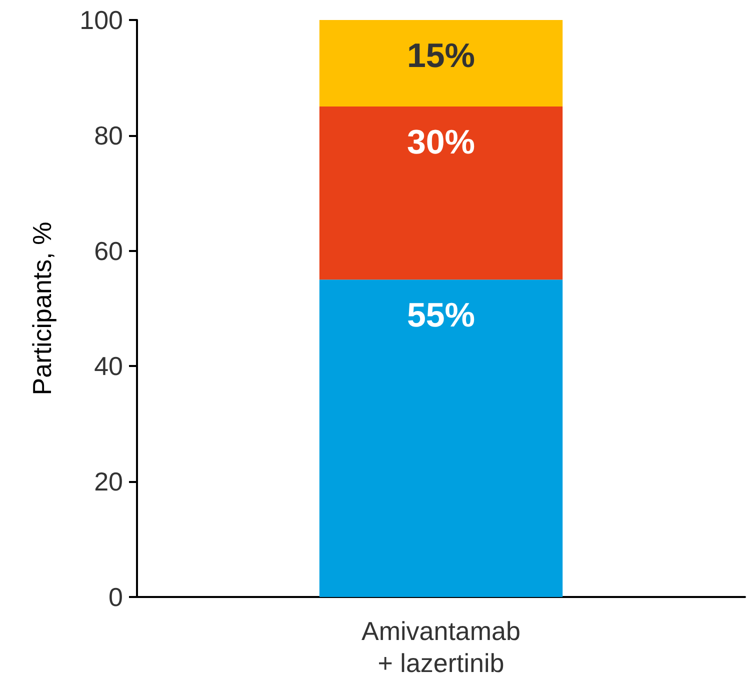 The height and width of the screenshot is (685, 750). I want to click on y-tick-label: 80, so click(108, 135).